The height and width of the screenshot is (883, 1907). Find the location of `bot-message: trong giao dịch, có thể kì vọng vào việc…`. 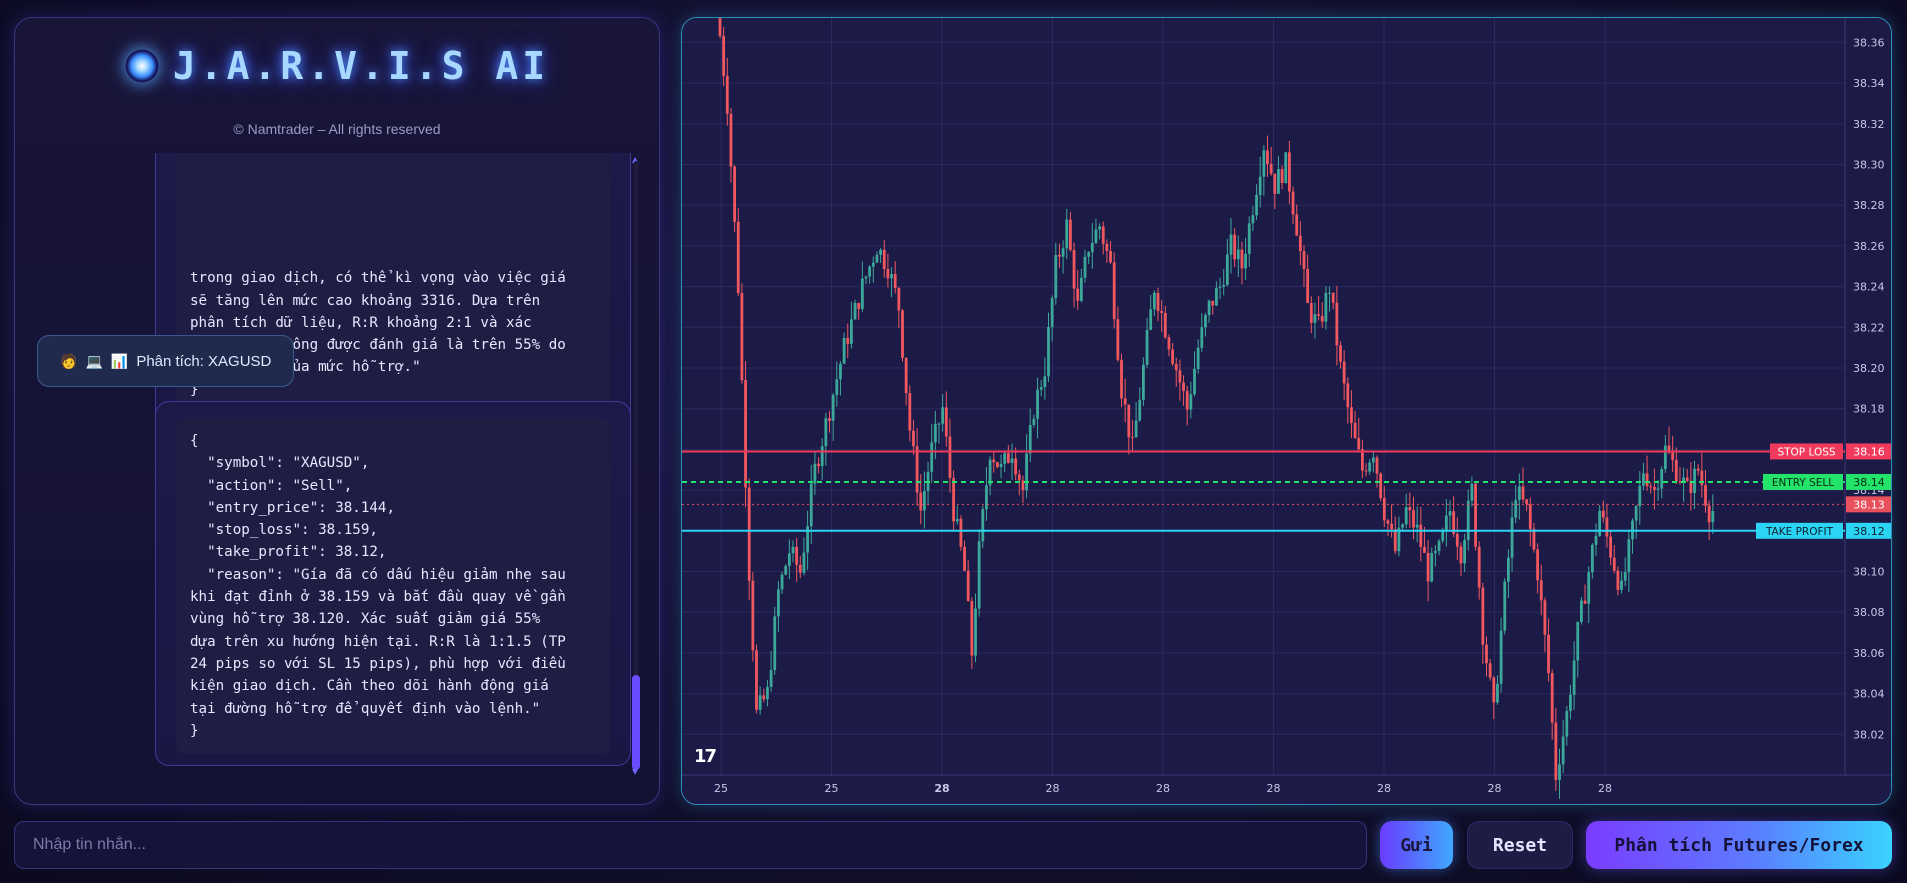

bot-message: trong giao dịch, có thể kì vọng vào việc… is located at coordinates (393, 289).